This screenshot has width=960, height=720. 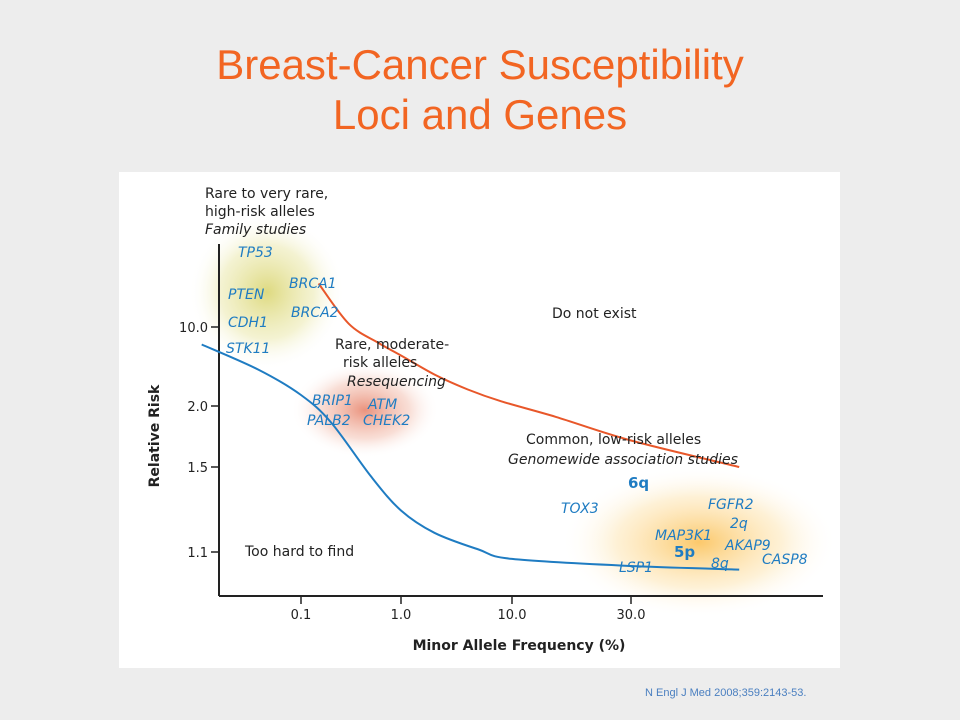 I want to click on y-tick-10.0: 10.0, so click(x=199, y=328).